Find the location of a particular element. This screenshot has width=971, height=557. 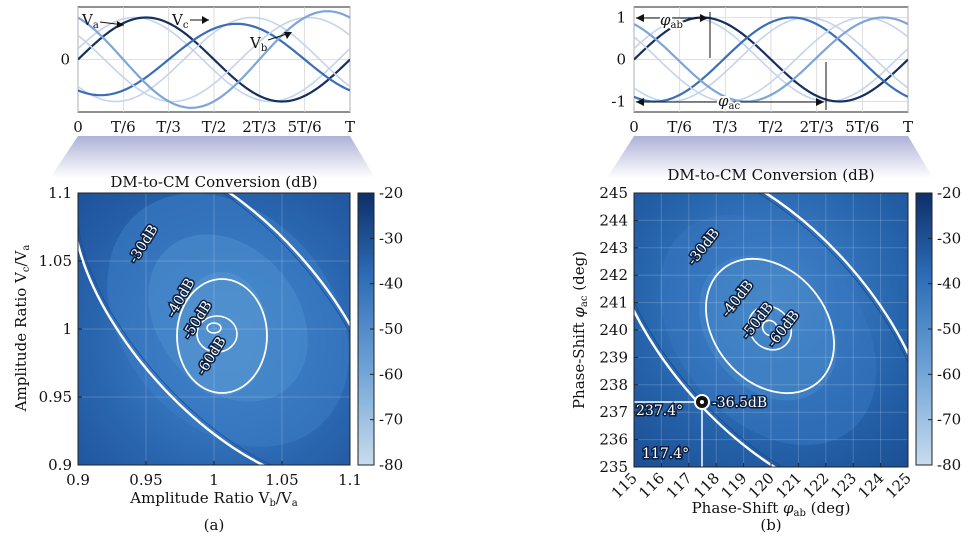

colorbar-a: -20 -30 -40 -50 -60 -70 -80 is located at coordinates (380, 329).